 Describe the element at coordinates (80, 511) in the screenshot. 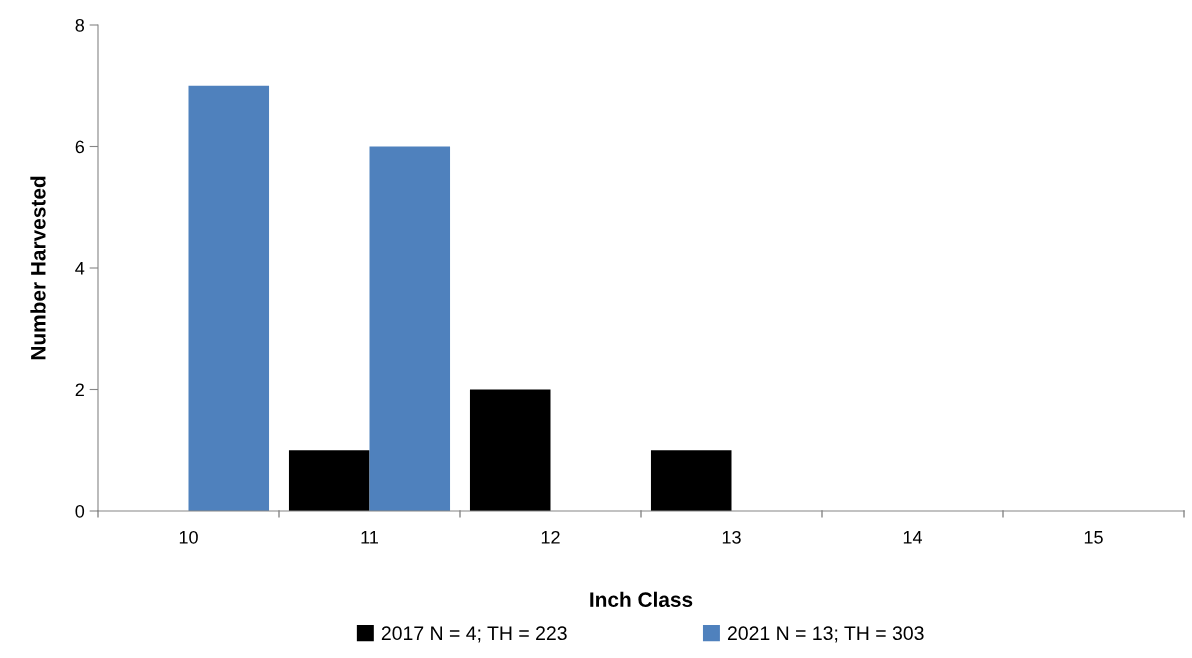

I see `y-tick-label: 0` at that location.